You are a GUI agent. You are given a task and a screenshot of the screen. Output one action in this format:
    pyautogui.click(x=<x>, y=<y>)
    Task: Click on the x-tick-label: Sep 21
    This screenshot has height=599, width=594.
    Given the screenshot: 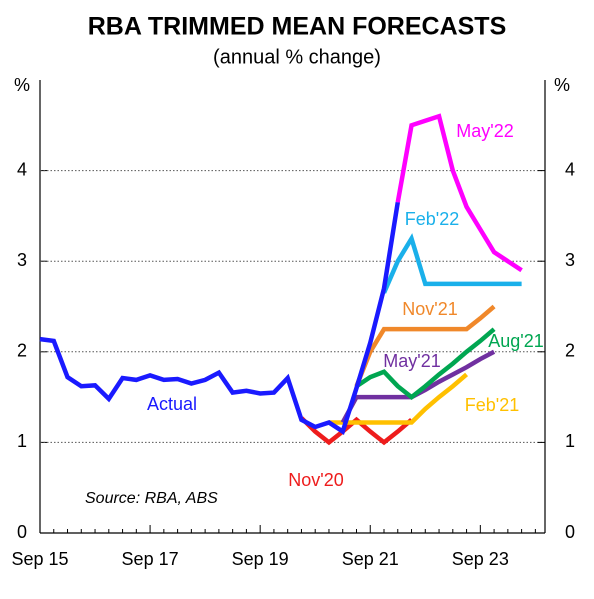 What is the action you would take?
    pyautogui.click(x=370, y=559)
    